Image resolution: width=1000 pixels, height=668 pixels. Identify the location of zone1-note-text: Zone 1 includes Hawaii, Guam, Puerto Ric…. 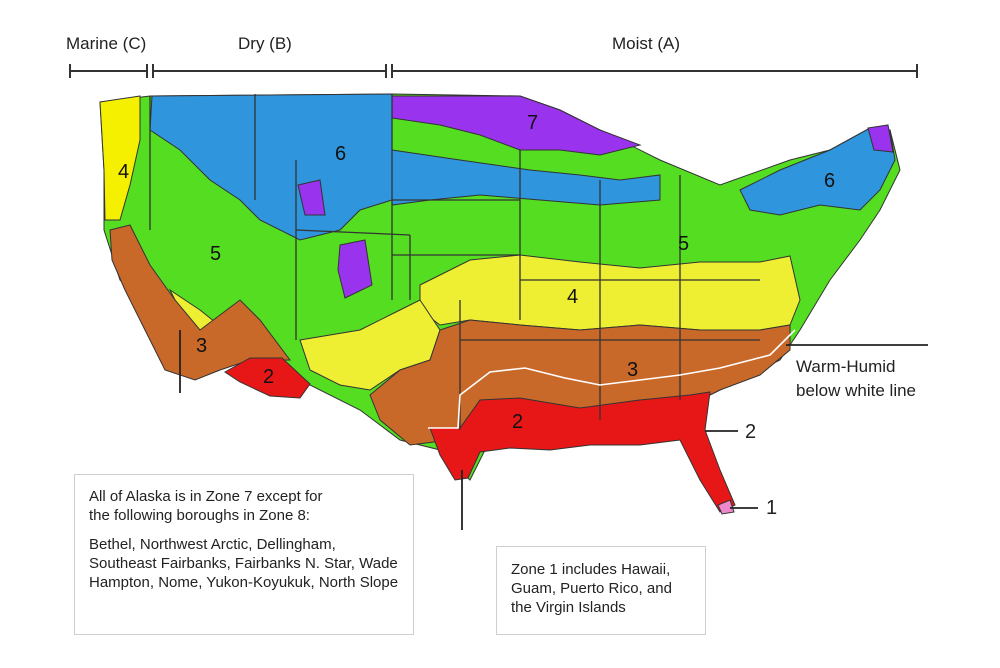
(591, 588).